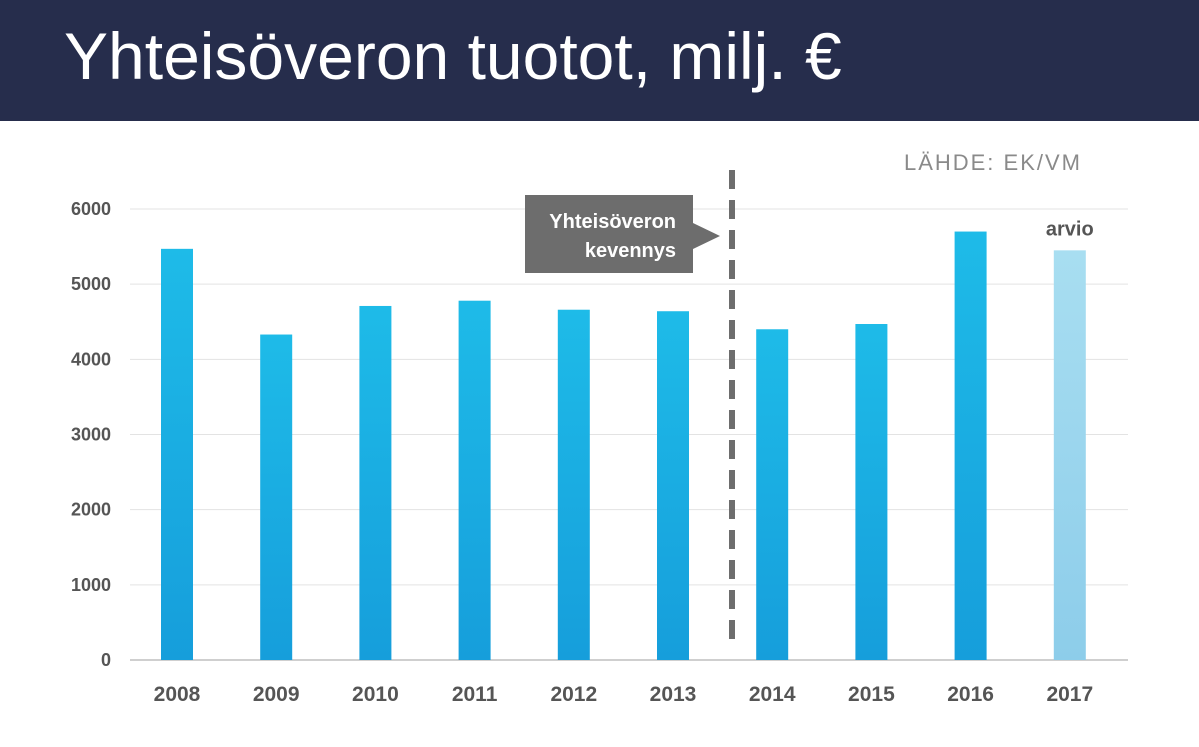 The width and height of the screenshot is (1199, 747). I want to click on callout-box: Yhteisöveron kevennys, so click(622, 234).